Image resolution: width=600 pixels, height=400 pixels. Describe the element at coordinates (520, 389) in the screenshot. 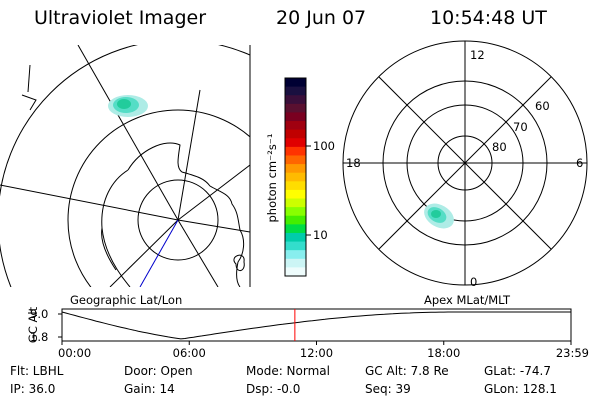

I see `glon-info: GLon: 128.1` at that location.